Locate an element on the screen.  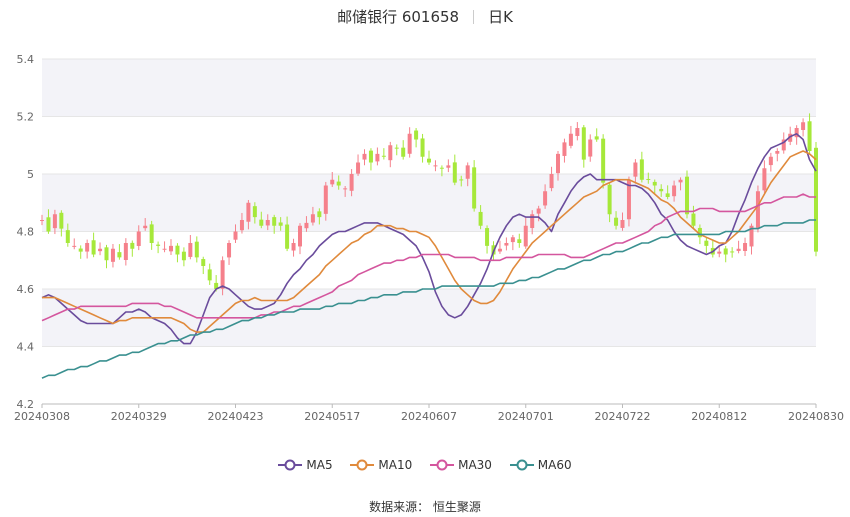
legend: MA5 MA10 MA30 MA60 is located at coordinates (425, 465).